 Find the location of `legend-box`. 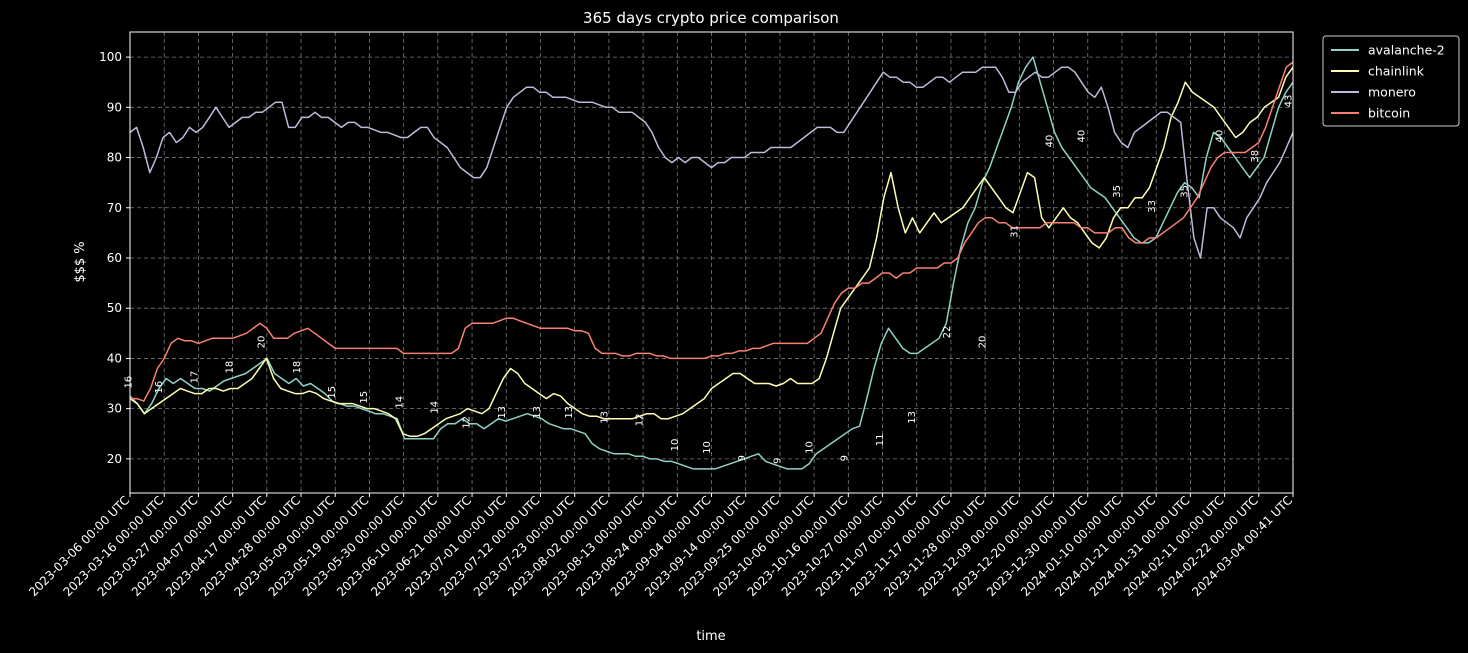

legend-box is located at coordinates (1391, 81).